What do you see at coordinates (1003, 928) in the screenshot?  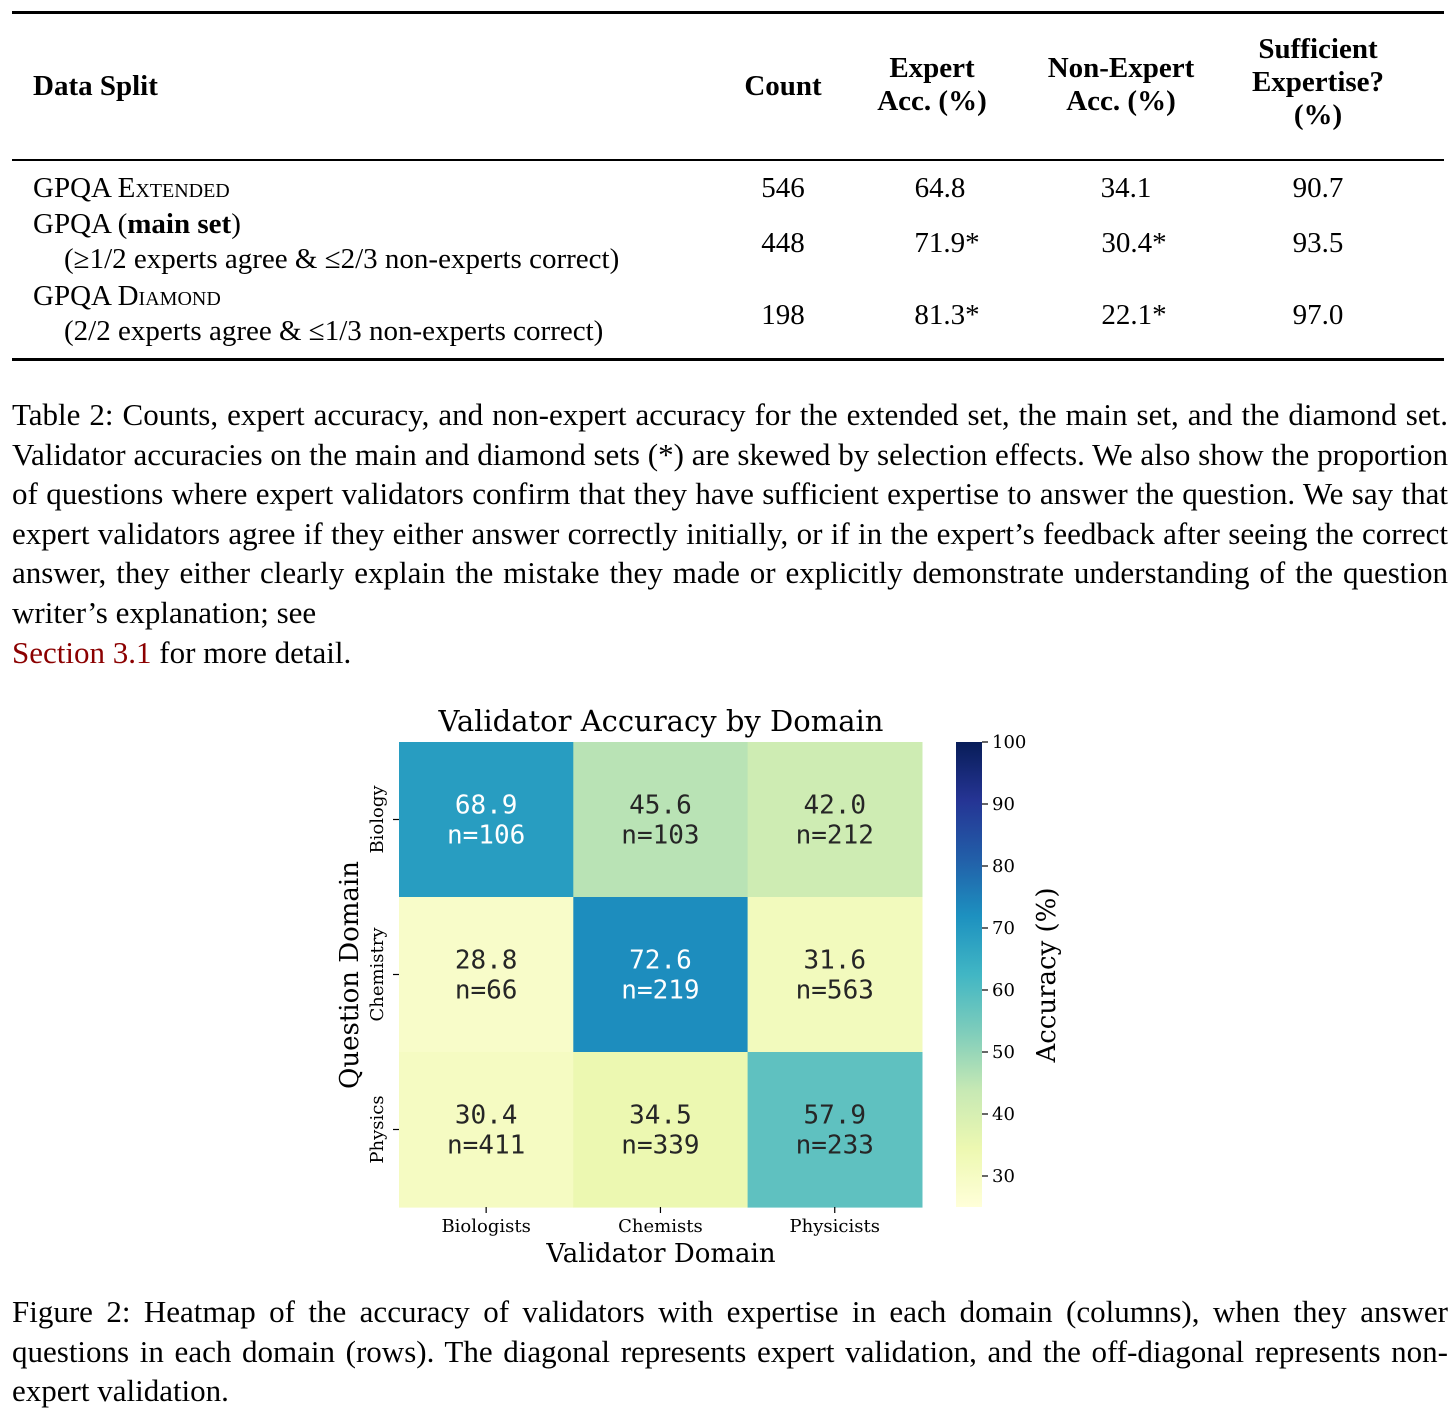 I see `colorbar-tick-label: 70` at bounding box center [1003, 928].